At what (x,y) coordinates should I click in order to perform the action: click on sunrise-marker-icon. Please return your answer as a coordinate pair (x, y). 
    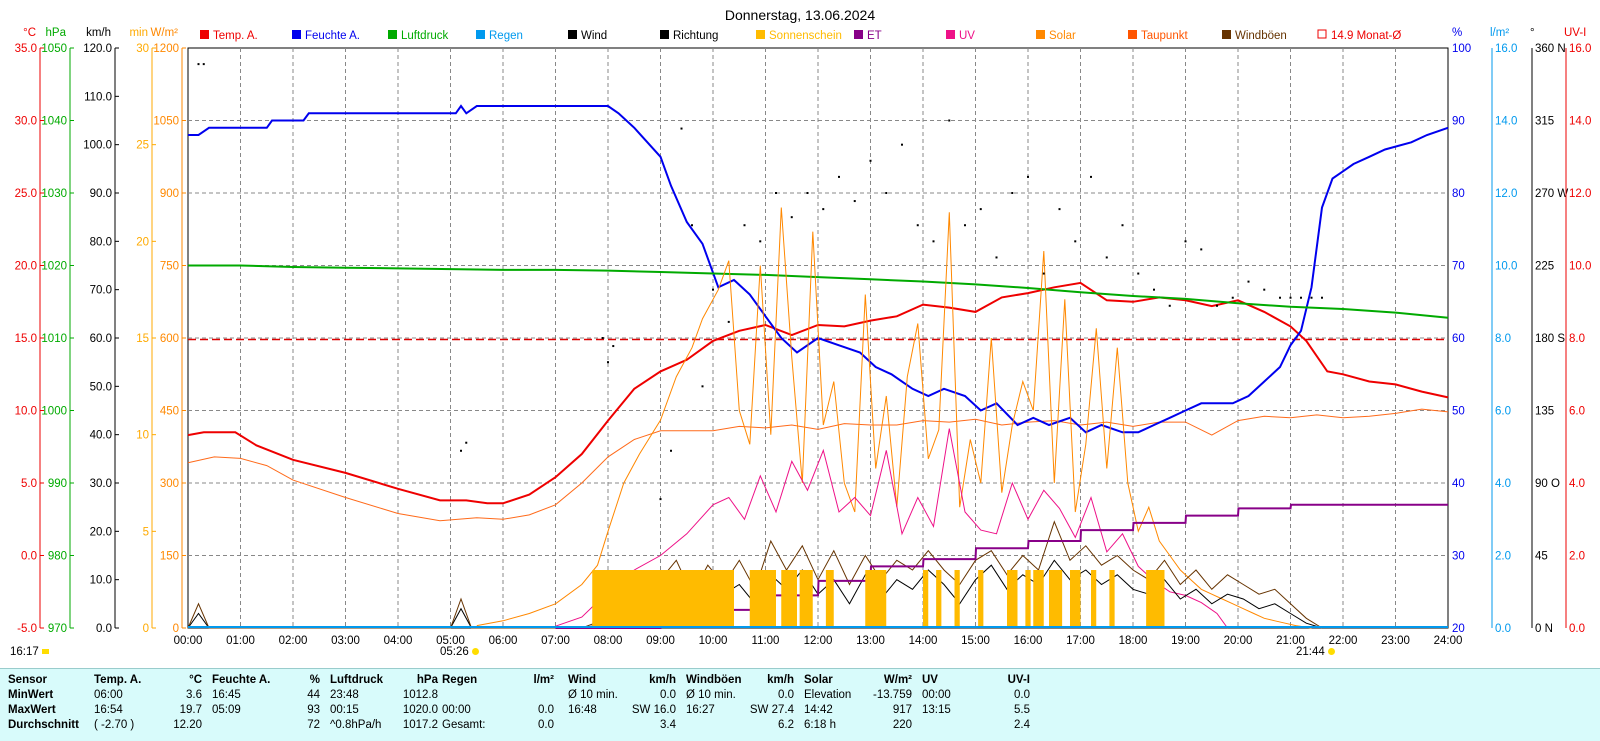
    Looking at the image, I should click on (475, 652).